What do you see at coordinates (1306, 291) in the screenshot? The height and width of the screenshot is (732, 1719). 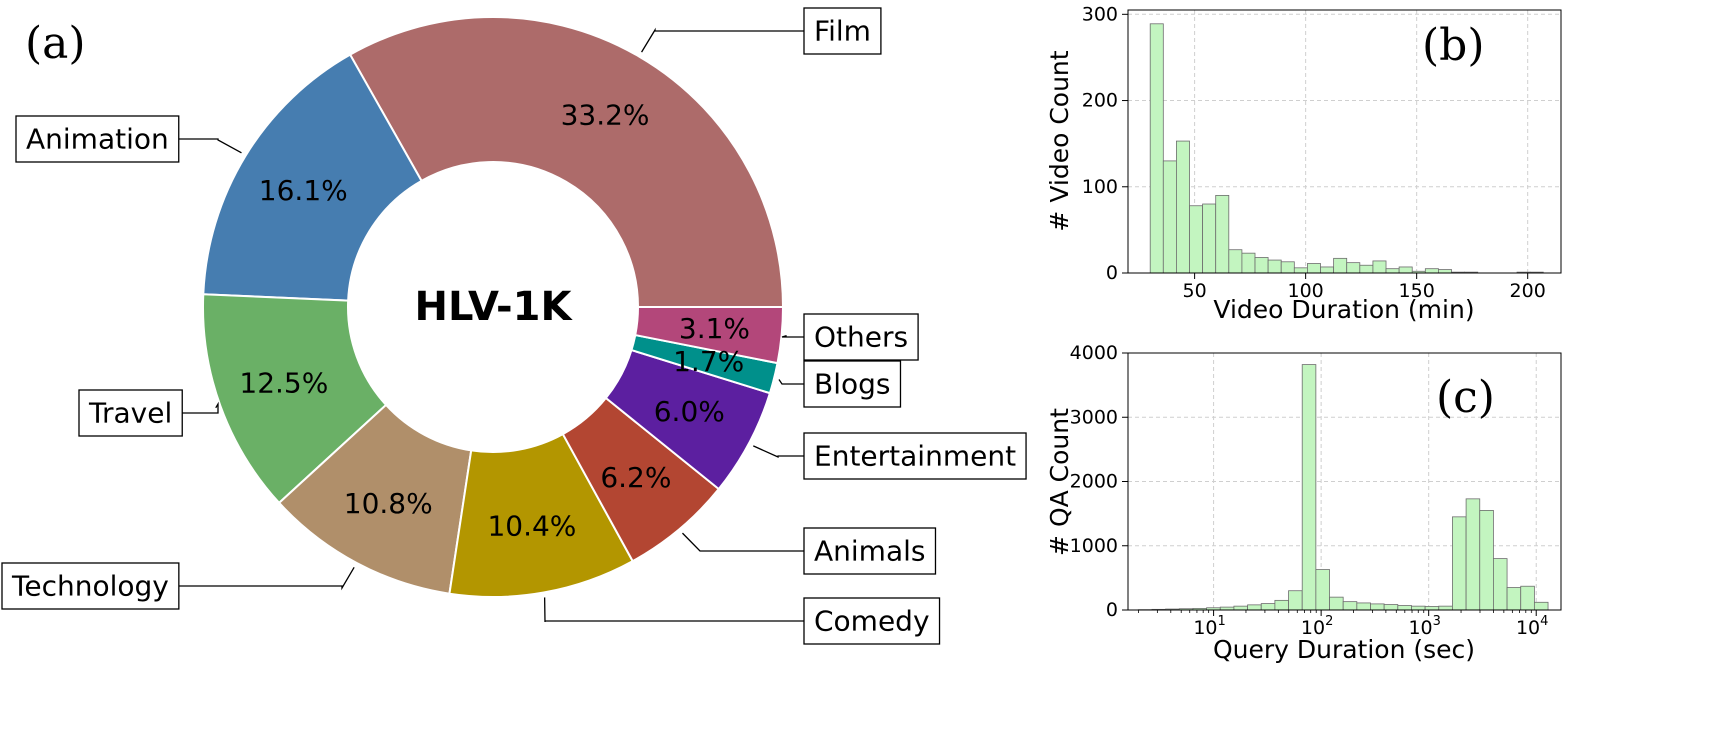 I see `x-tick-label: 100` at bounding box center [1306, 291].